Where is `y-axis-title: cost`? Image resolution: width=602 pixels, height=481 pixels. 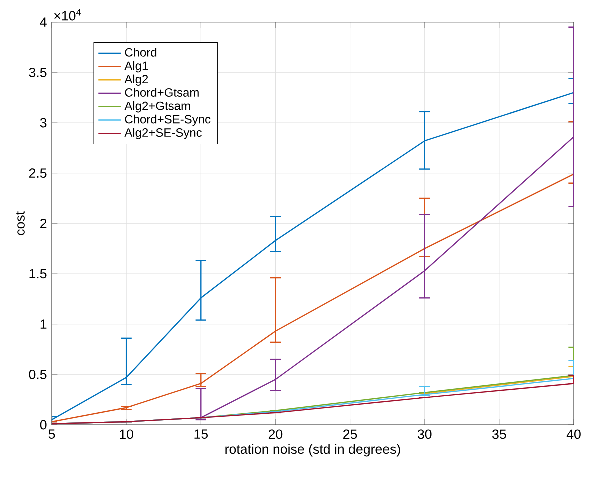
y-axis-title: cost is located at coordinates (20, 224).